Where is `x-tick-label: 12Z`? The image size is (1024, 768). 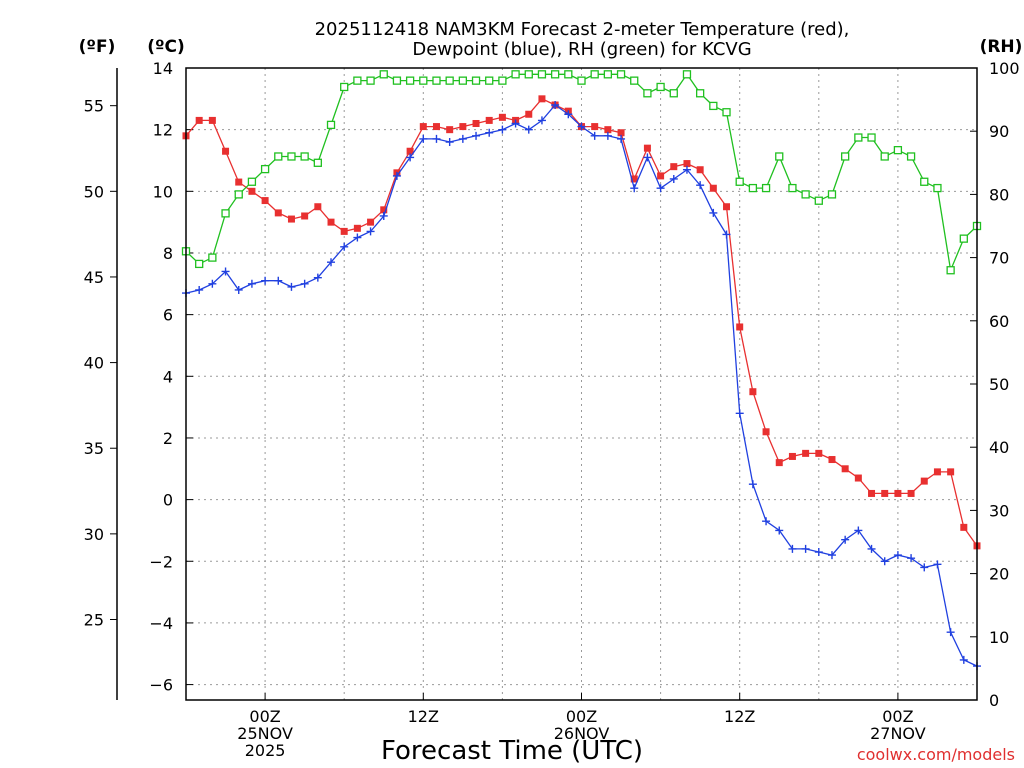 x-tick-label: 12Z is located at coordinates (739, 716).